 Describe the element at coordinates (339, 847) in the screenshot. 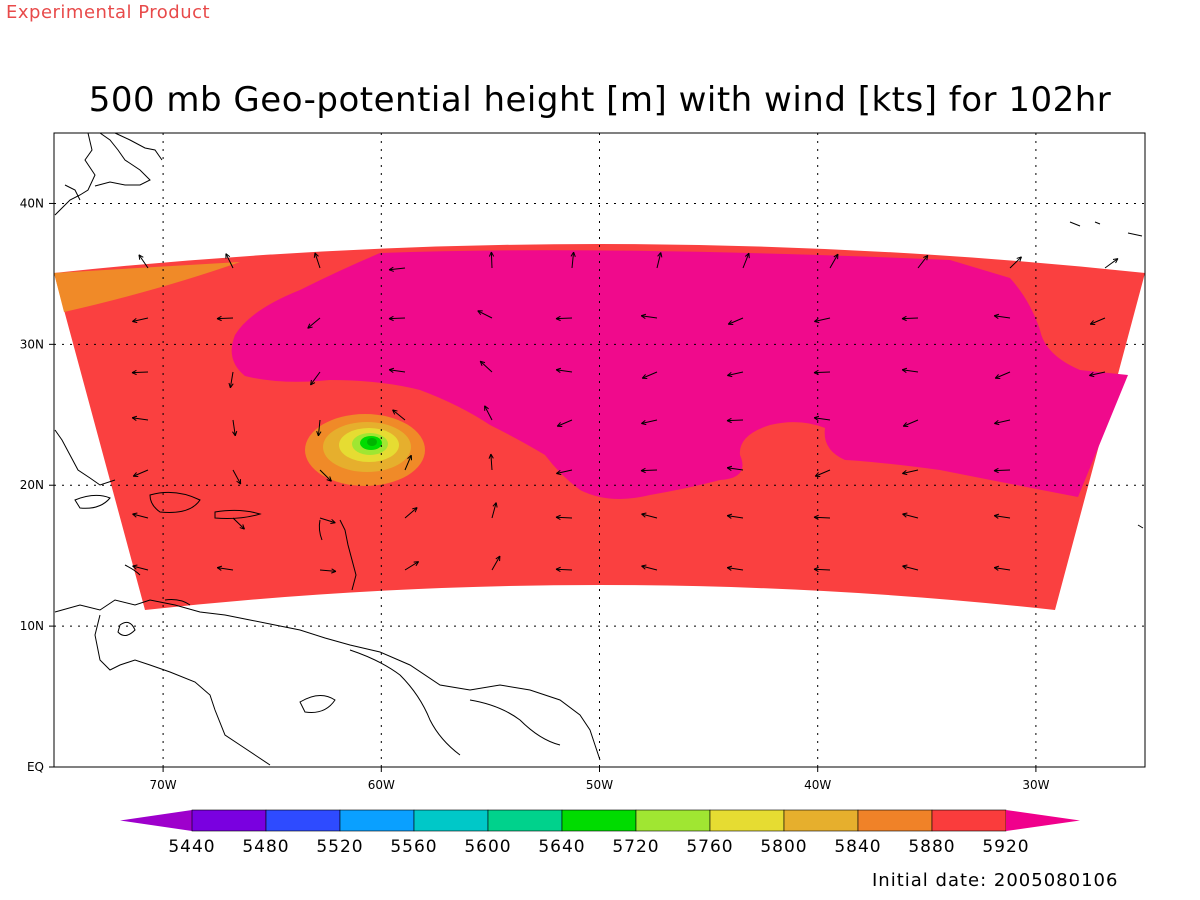

I see `colorbar-label: 5520` at that location.